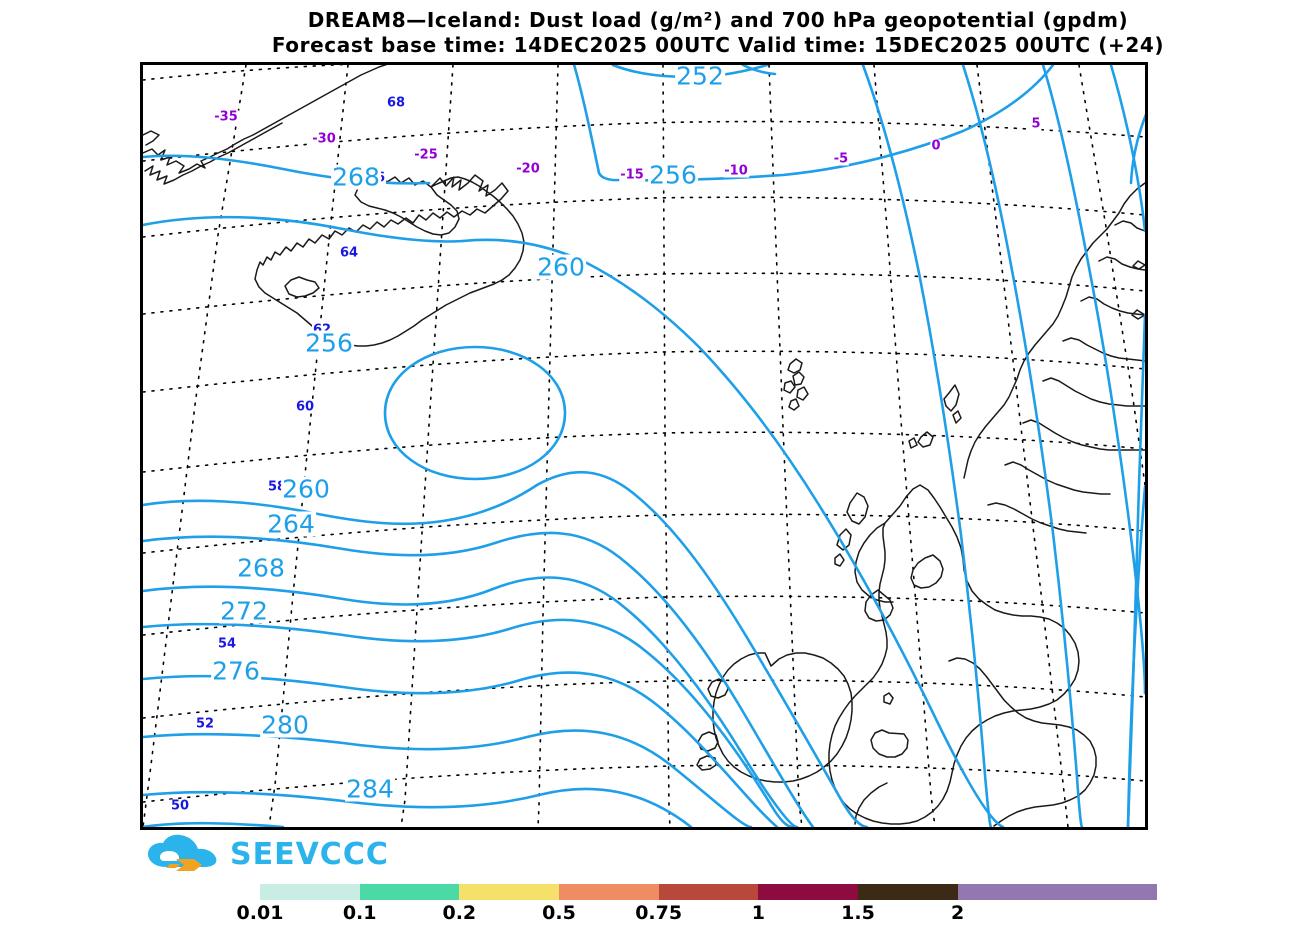  Describe the element at coordinates (954, 654) in the screenshot. I see `coast-scotland` at that location.